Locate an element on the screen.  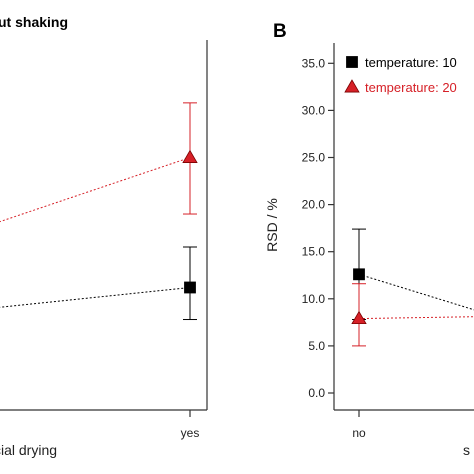
panel-b-y-tick-label: 0.0 is located at coordinates (316, 393).